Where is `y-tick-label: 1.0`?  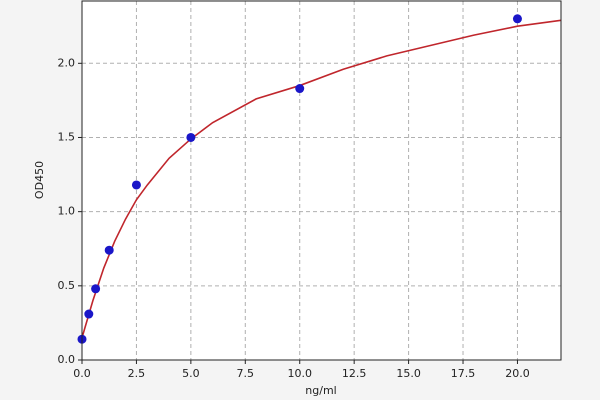 y-tick-label: 1.0 is located at coordinates (67, 211).